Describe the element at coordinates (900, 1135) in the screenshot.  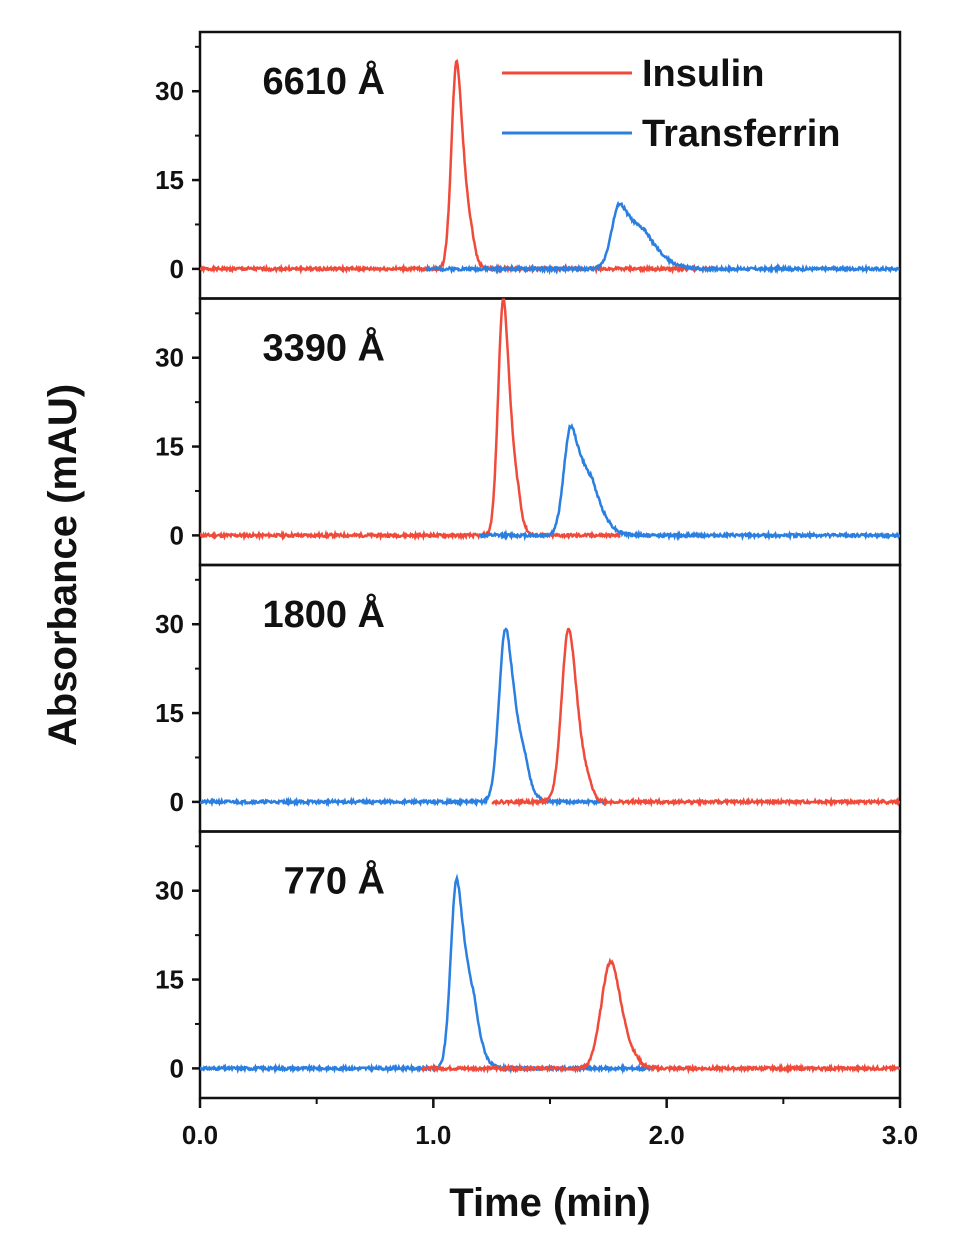
I see `x-tick-label: 3.0` at that location.